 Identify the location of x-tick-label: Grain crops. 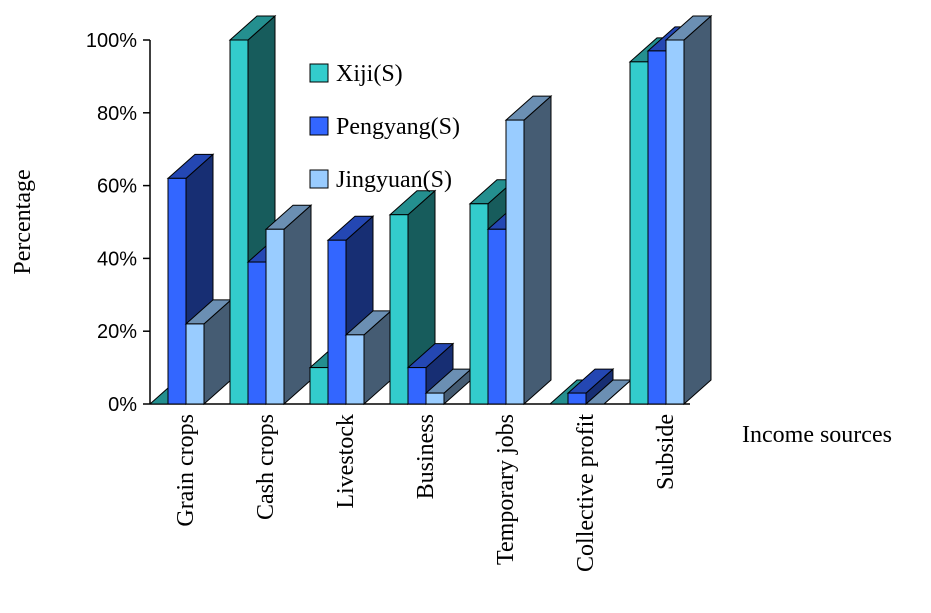
(186, 470).